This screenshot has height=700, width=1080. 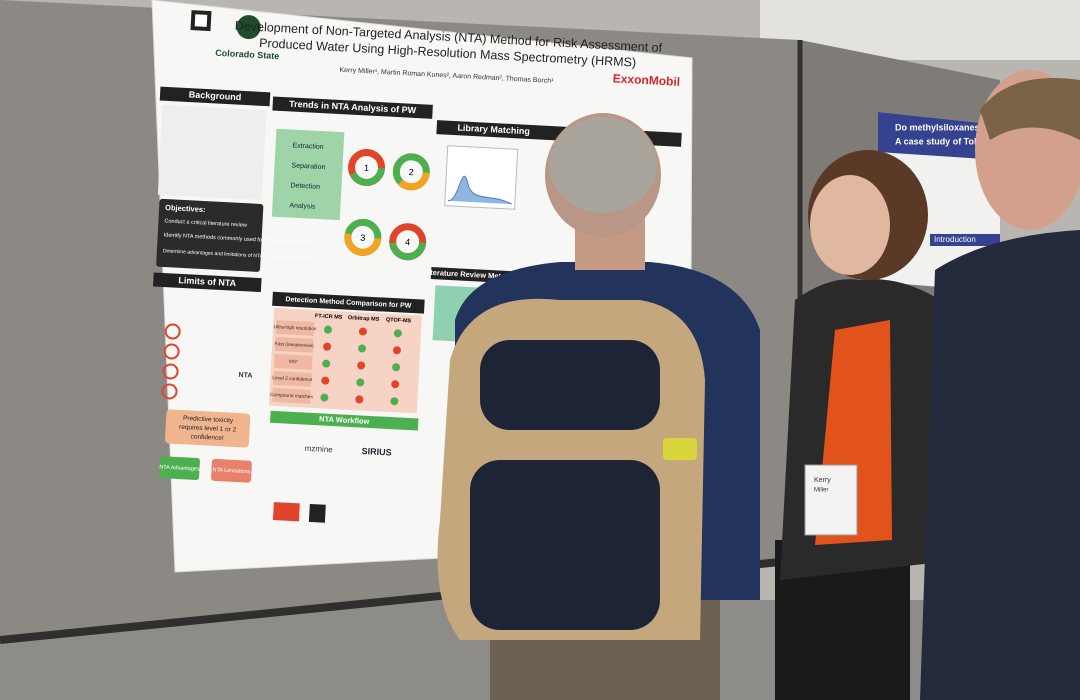 What do you see at coordinates (308, 174) in the screenshot?
I see `workflow-box` at bounding box center [308, 174].